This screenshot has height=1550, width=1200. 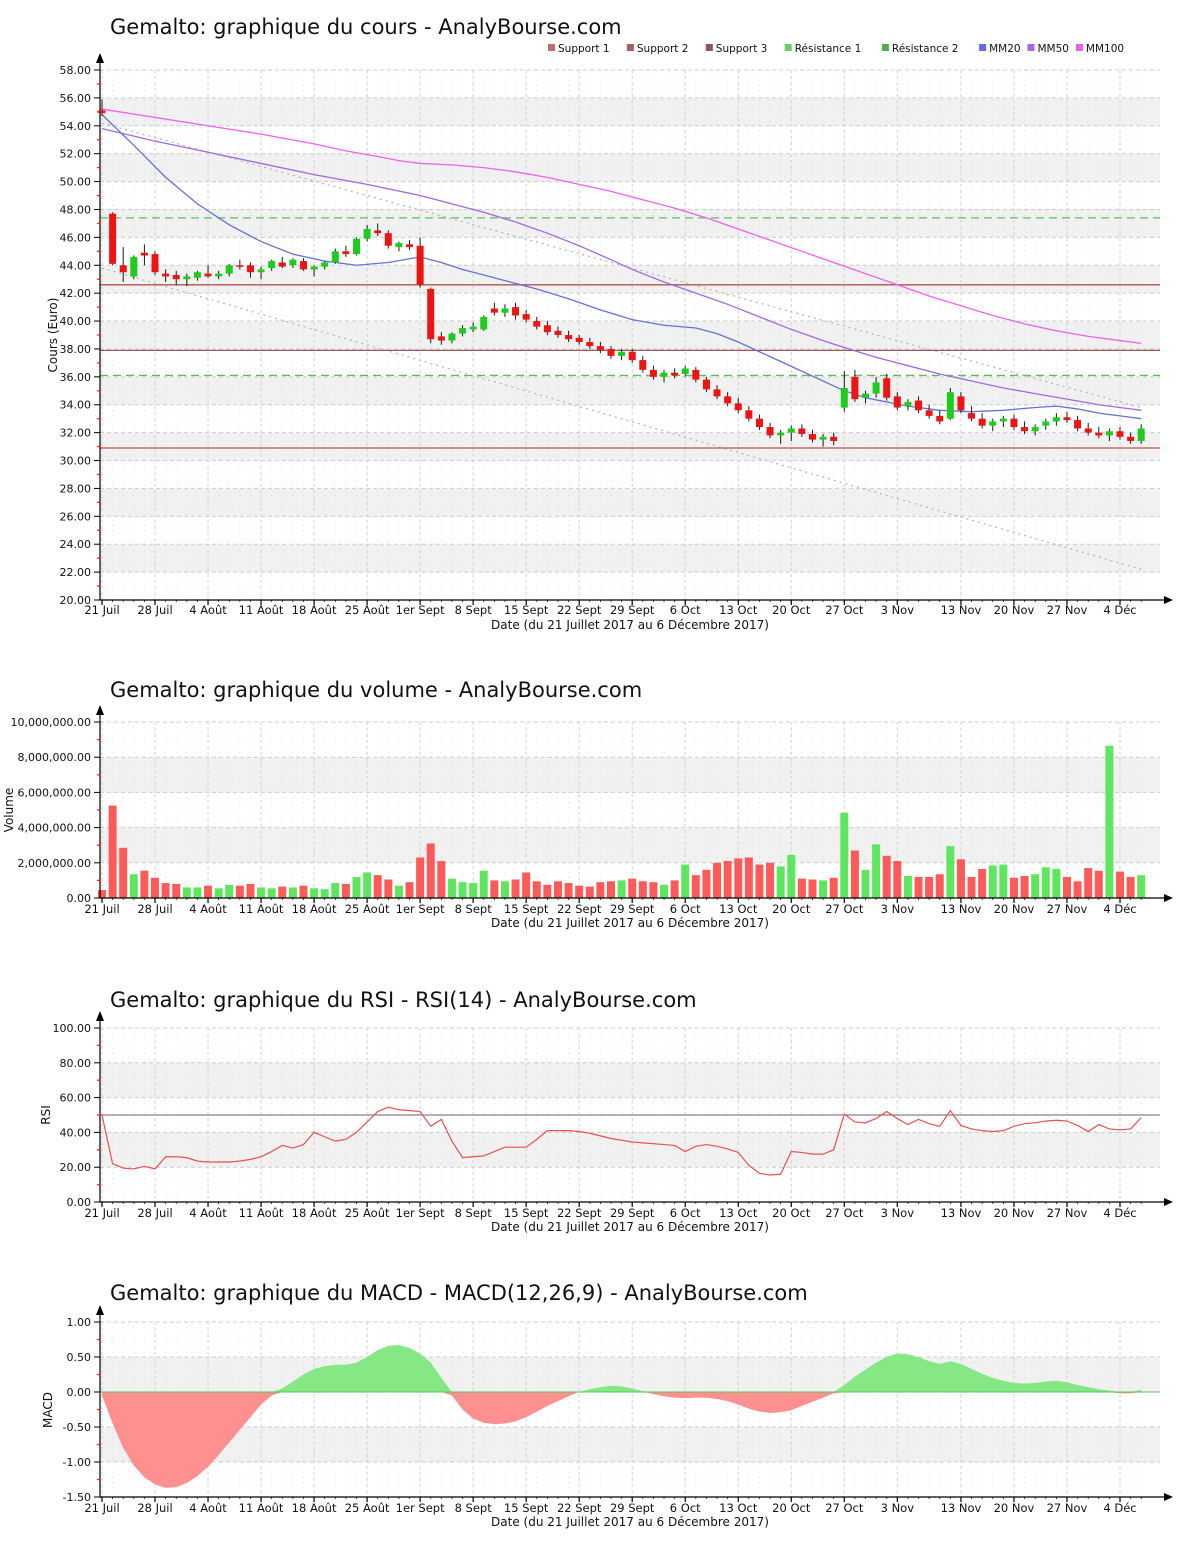 What do you see at coordinates (76, 265) in the screenshot?
I see `svg-text: 44.00` at bounding box center [76, 265].